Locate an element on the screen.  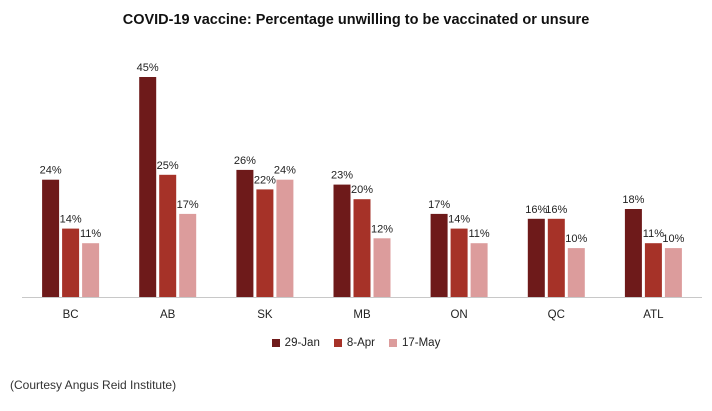
data-label-sk-series-3: 24% is located at coordinates (285, 171).